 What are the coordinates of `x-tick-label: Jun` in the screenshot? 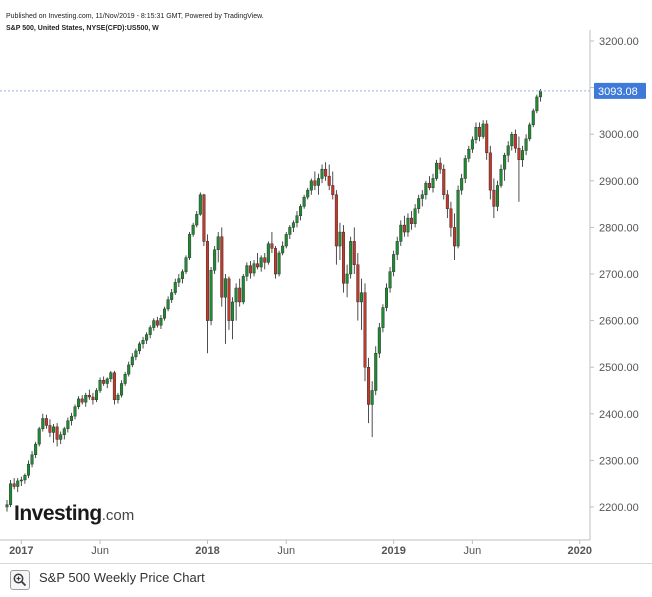 It's located at (100, 551).